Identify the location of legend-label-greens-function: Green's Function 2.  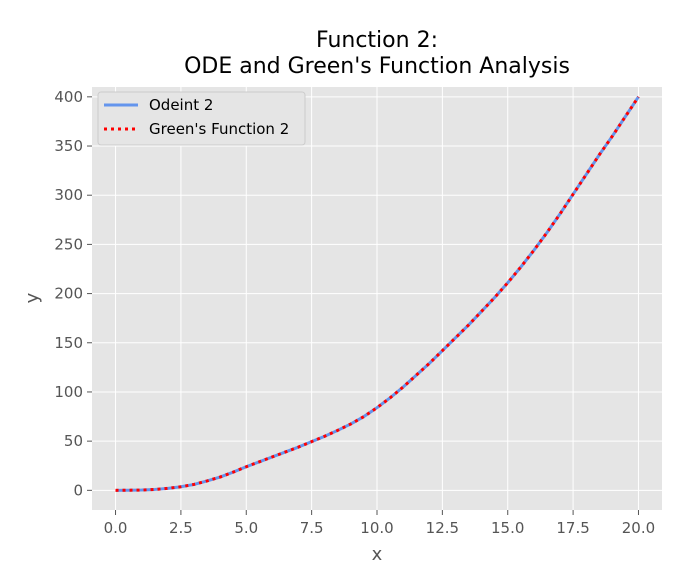
(219, 129).